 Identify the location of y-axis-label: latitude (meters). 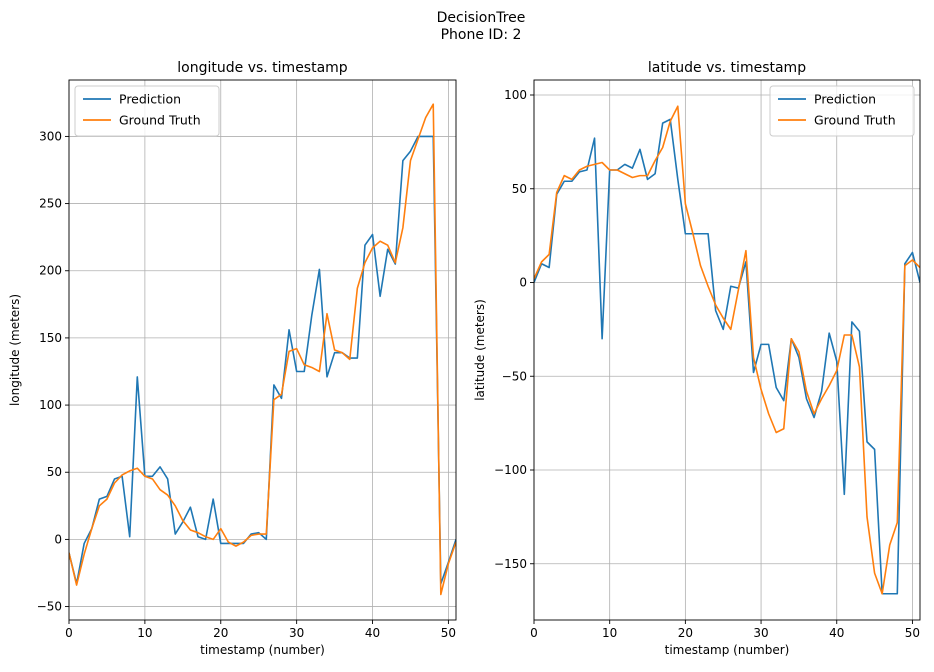
(480, 350).